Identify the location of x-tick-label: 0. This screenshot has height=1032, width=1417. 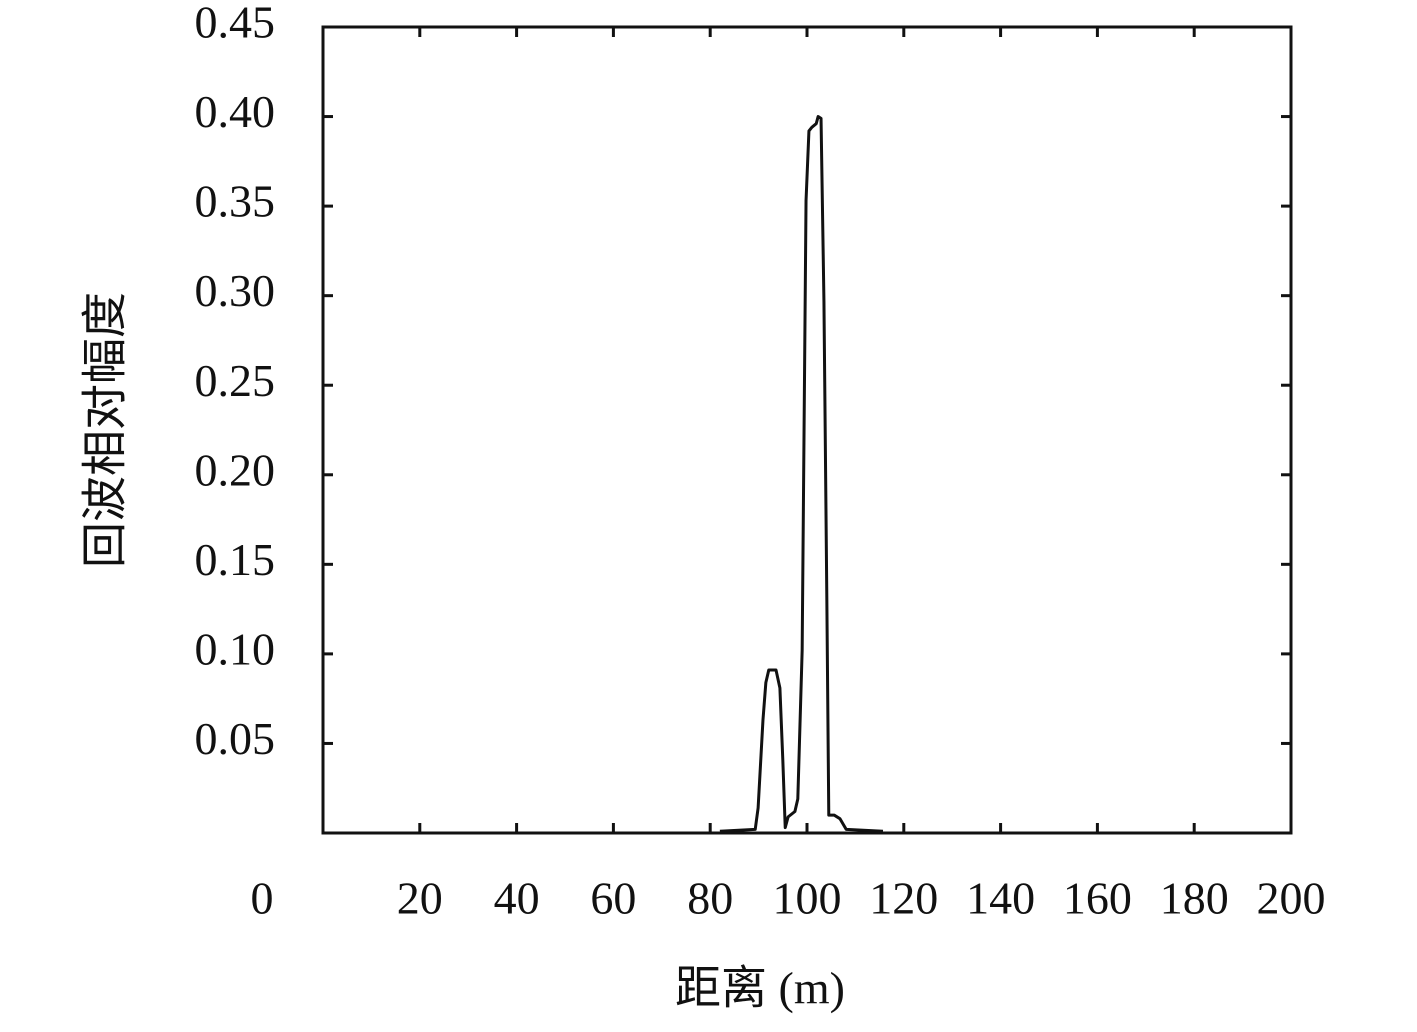
(262, 898).